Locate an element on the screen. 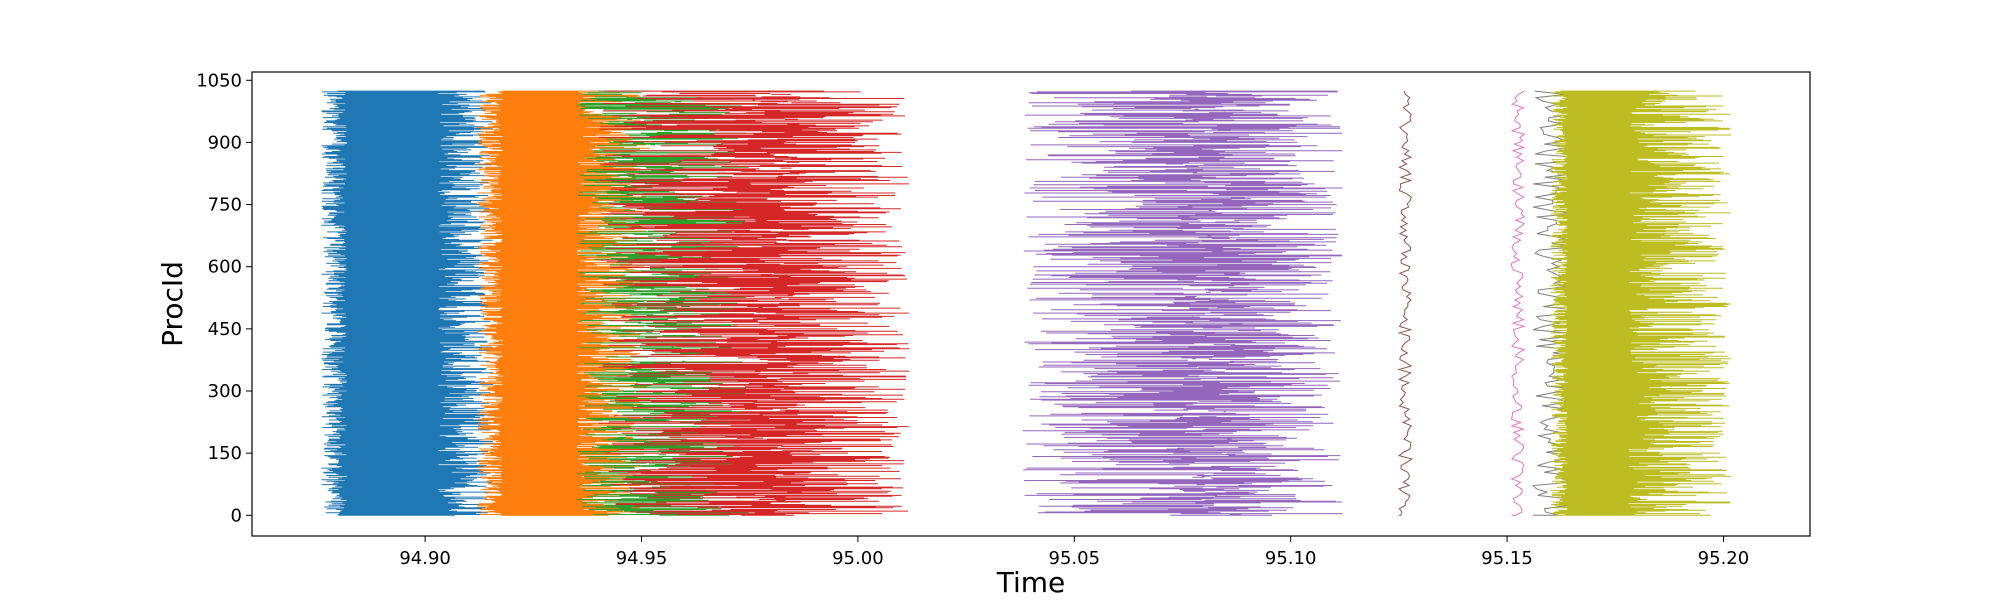 The width and height of the screenshot is (2000, 600). x-tick-label: 95.15 is located at coordinates (1507, 558).